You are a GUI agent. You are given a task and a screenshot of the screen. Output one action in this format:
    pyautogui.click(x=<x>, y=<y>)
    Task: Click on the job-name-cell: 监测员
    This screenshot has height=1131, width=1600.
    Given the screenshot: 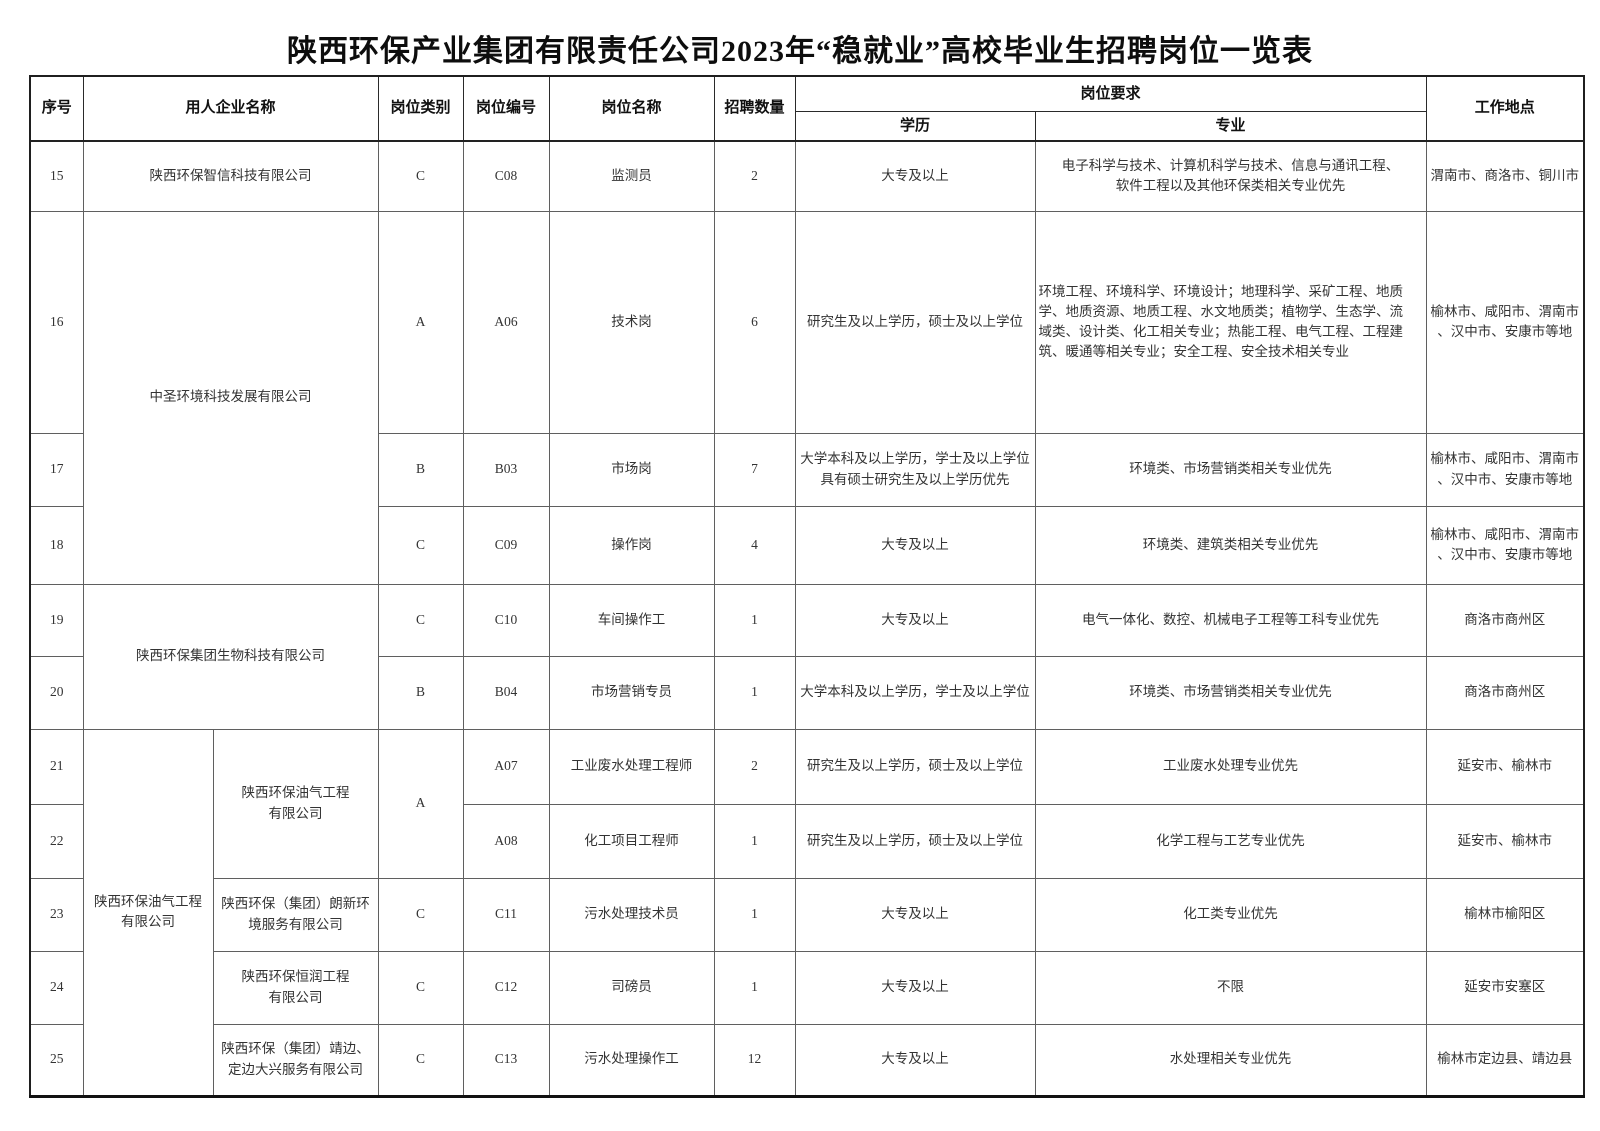 What is the action you would take?
    pyautogui.click(x=631, y=176)
    